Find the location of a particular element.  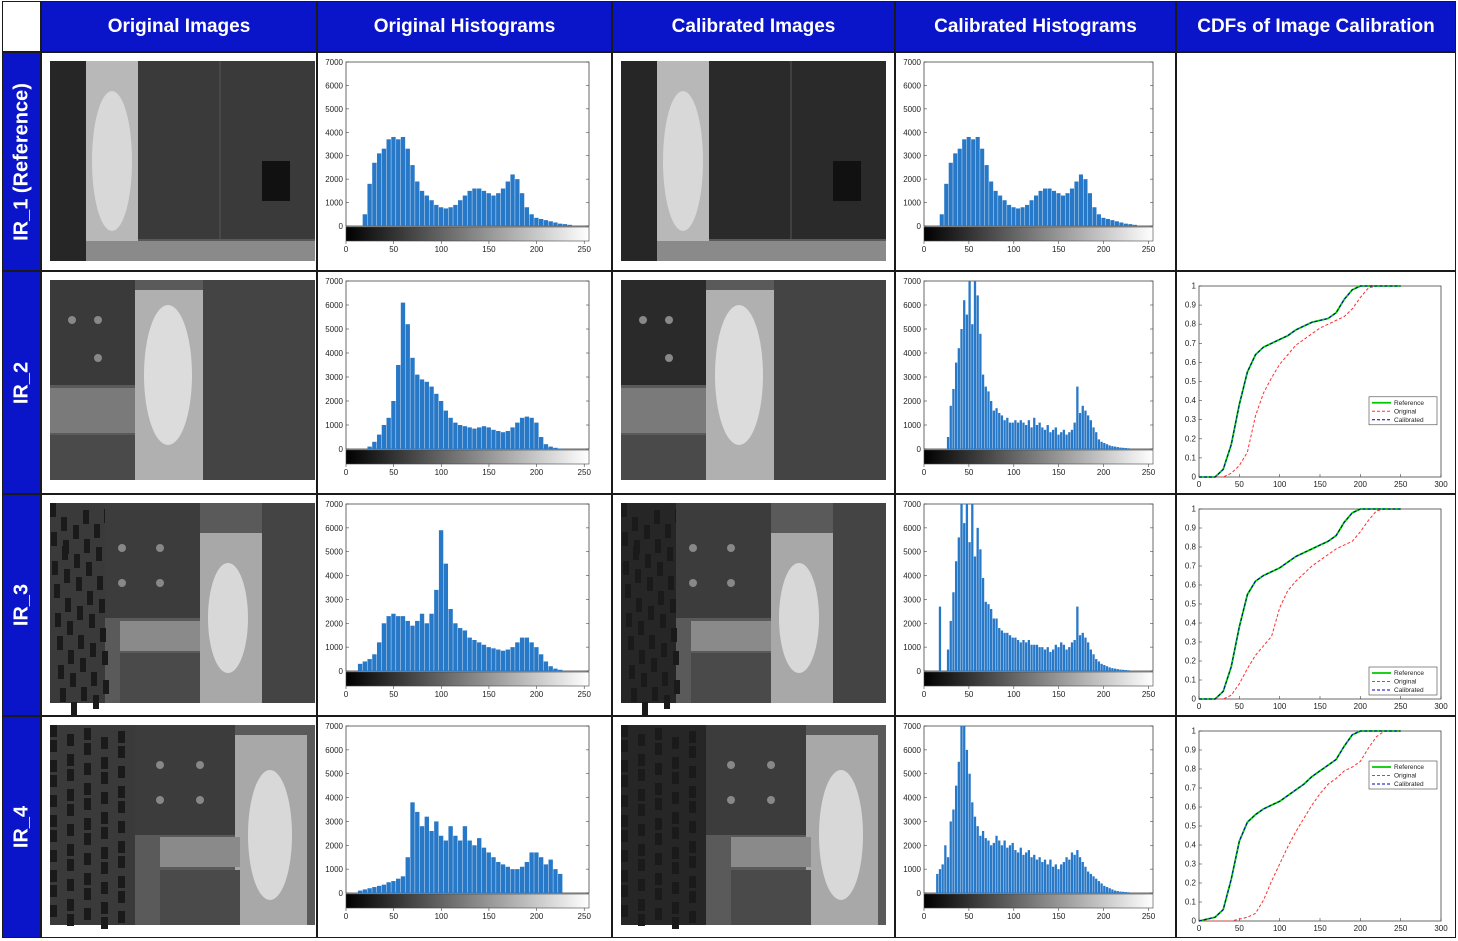

thermal-image is located at coordinates (182, 609).